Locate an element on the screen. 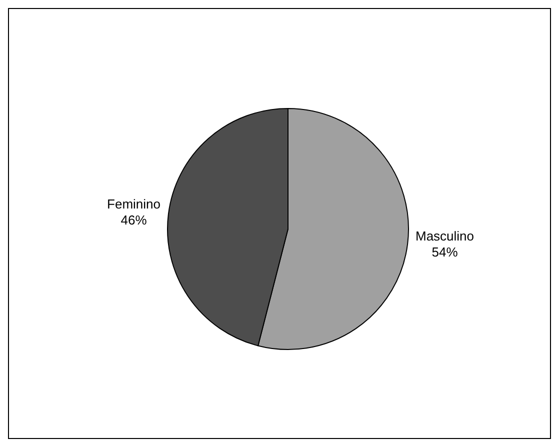 The image size is (557, 444). slice-label: Masculino is located at coordinates (444, 236).